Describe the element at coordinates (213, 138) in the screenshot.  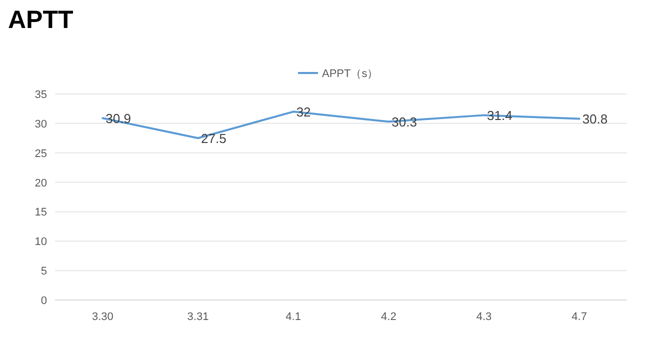
I see `data-label: 27.5` at that location.